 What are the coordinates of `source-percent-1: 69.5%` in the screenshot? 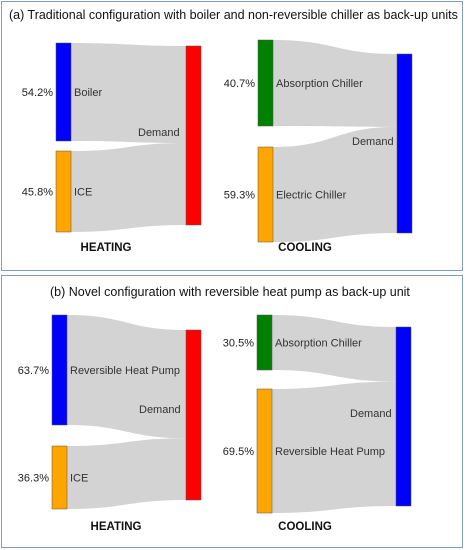 It's located at (238, 452).